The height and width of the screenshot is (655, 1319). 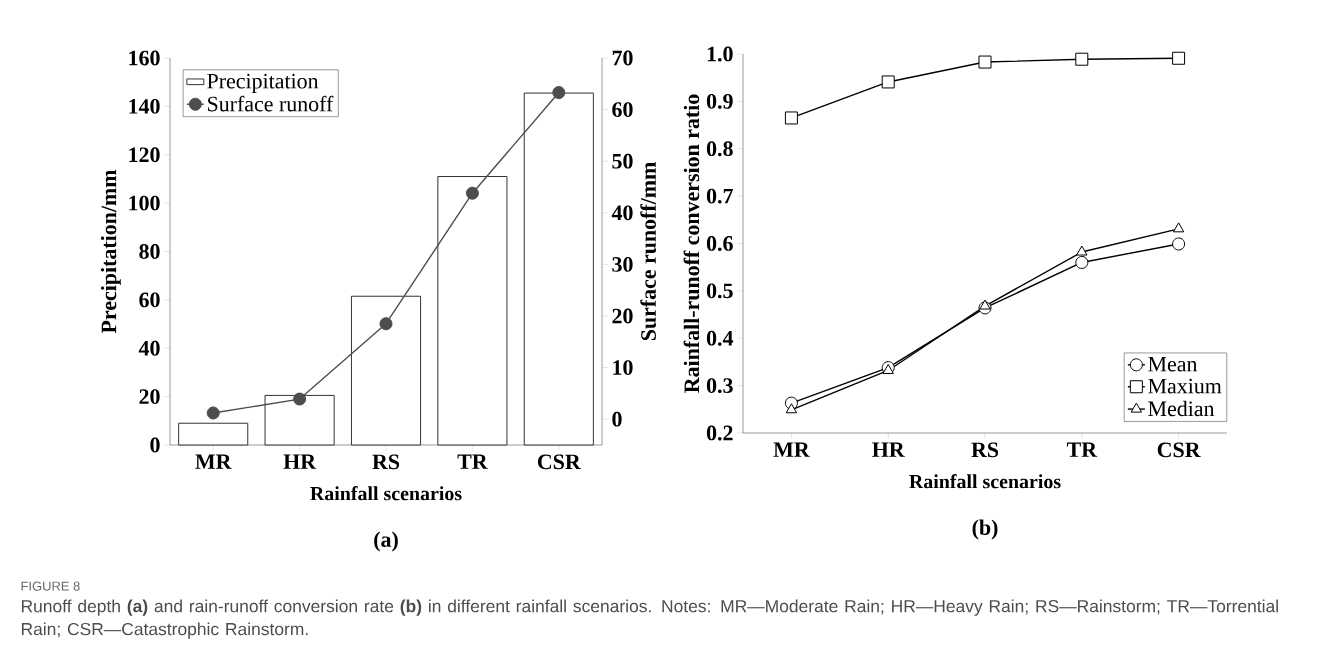 I want to click on text: (b), so click(x=985, y=529).